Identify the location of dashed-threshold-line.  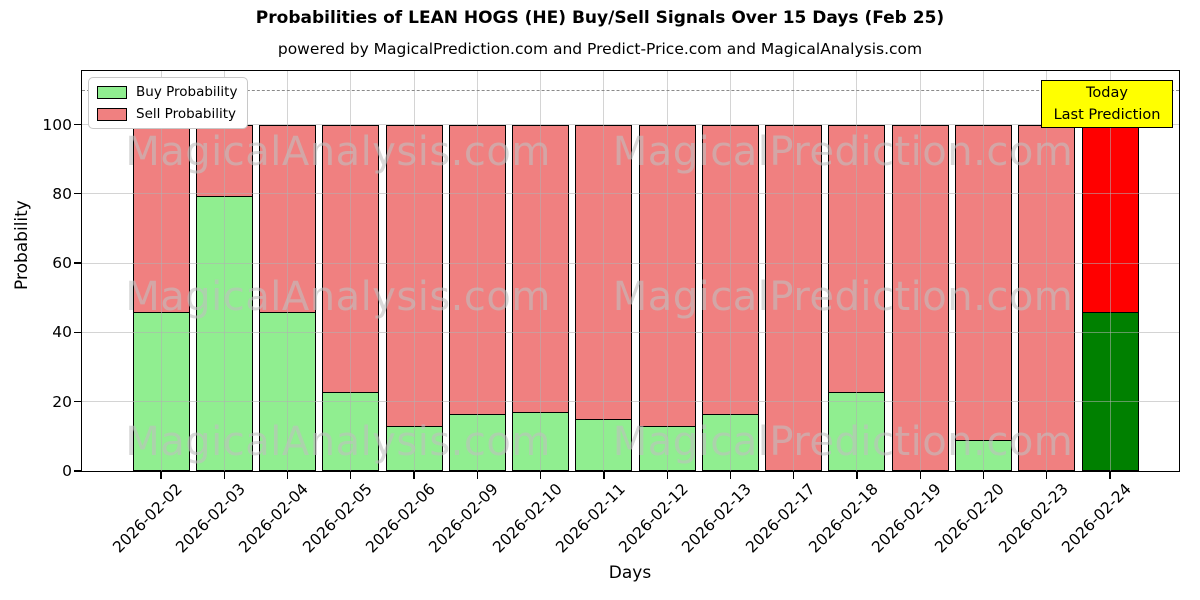
(630, 90).